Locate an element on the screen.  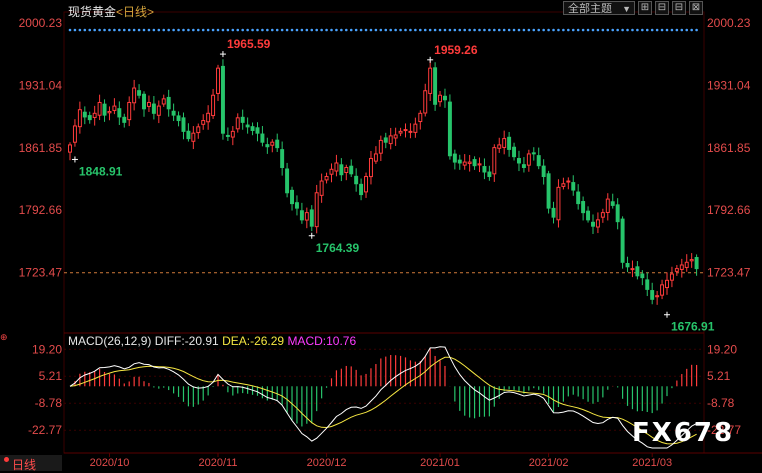
theme-selector: 全部主题 ▼ is located at coordinates (599, 8).